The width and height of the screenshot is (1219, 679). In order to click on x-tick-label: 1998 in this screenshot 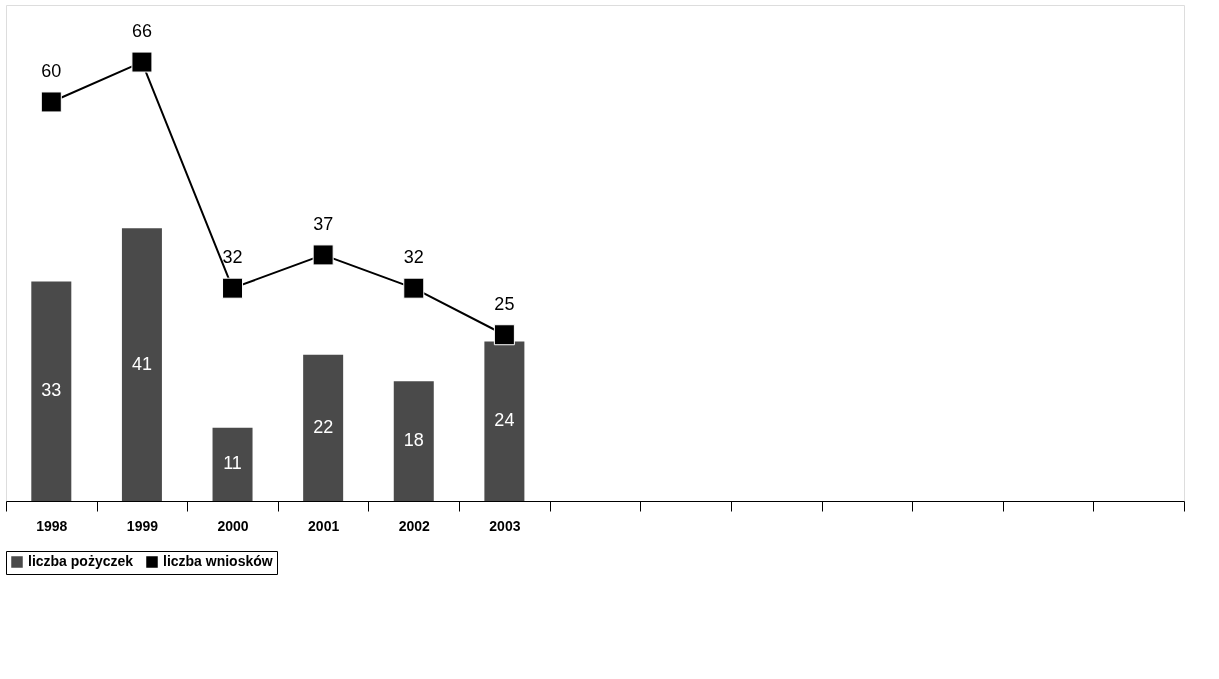, I will do `click(52, 525)`.